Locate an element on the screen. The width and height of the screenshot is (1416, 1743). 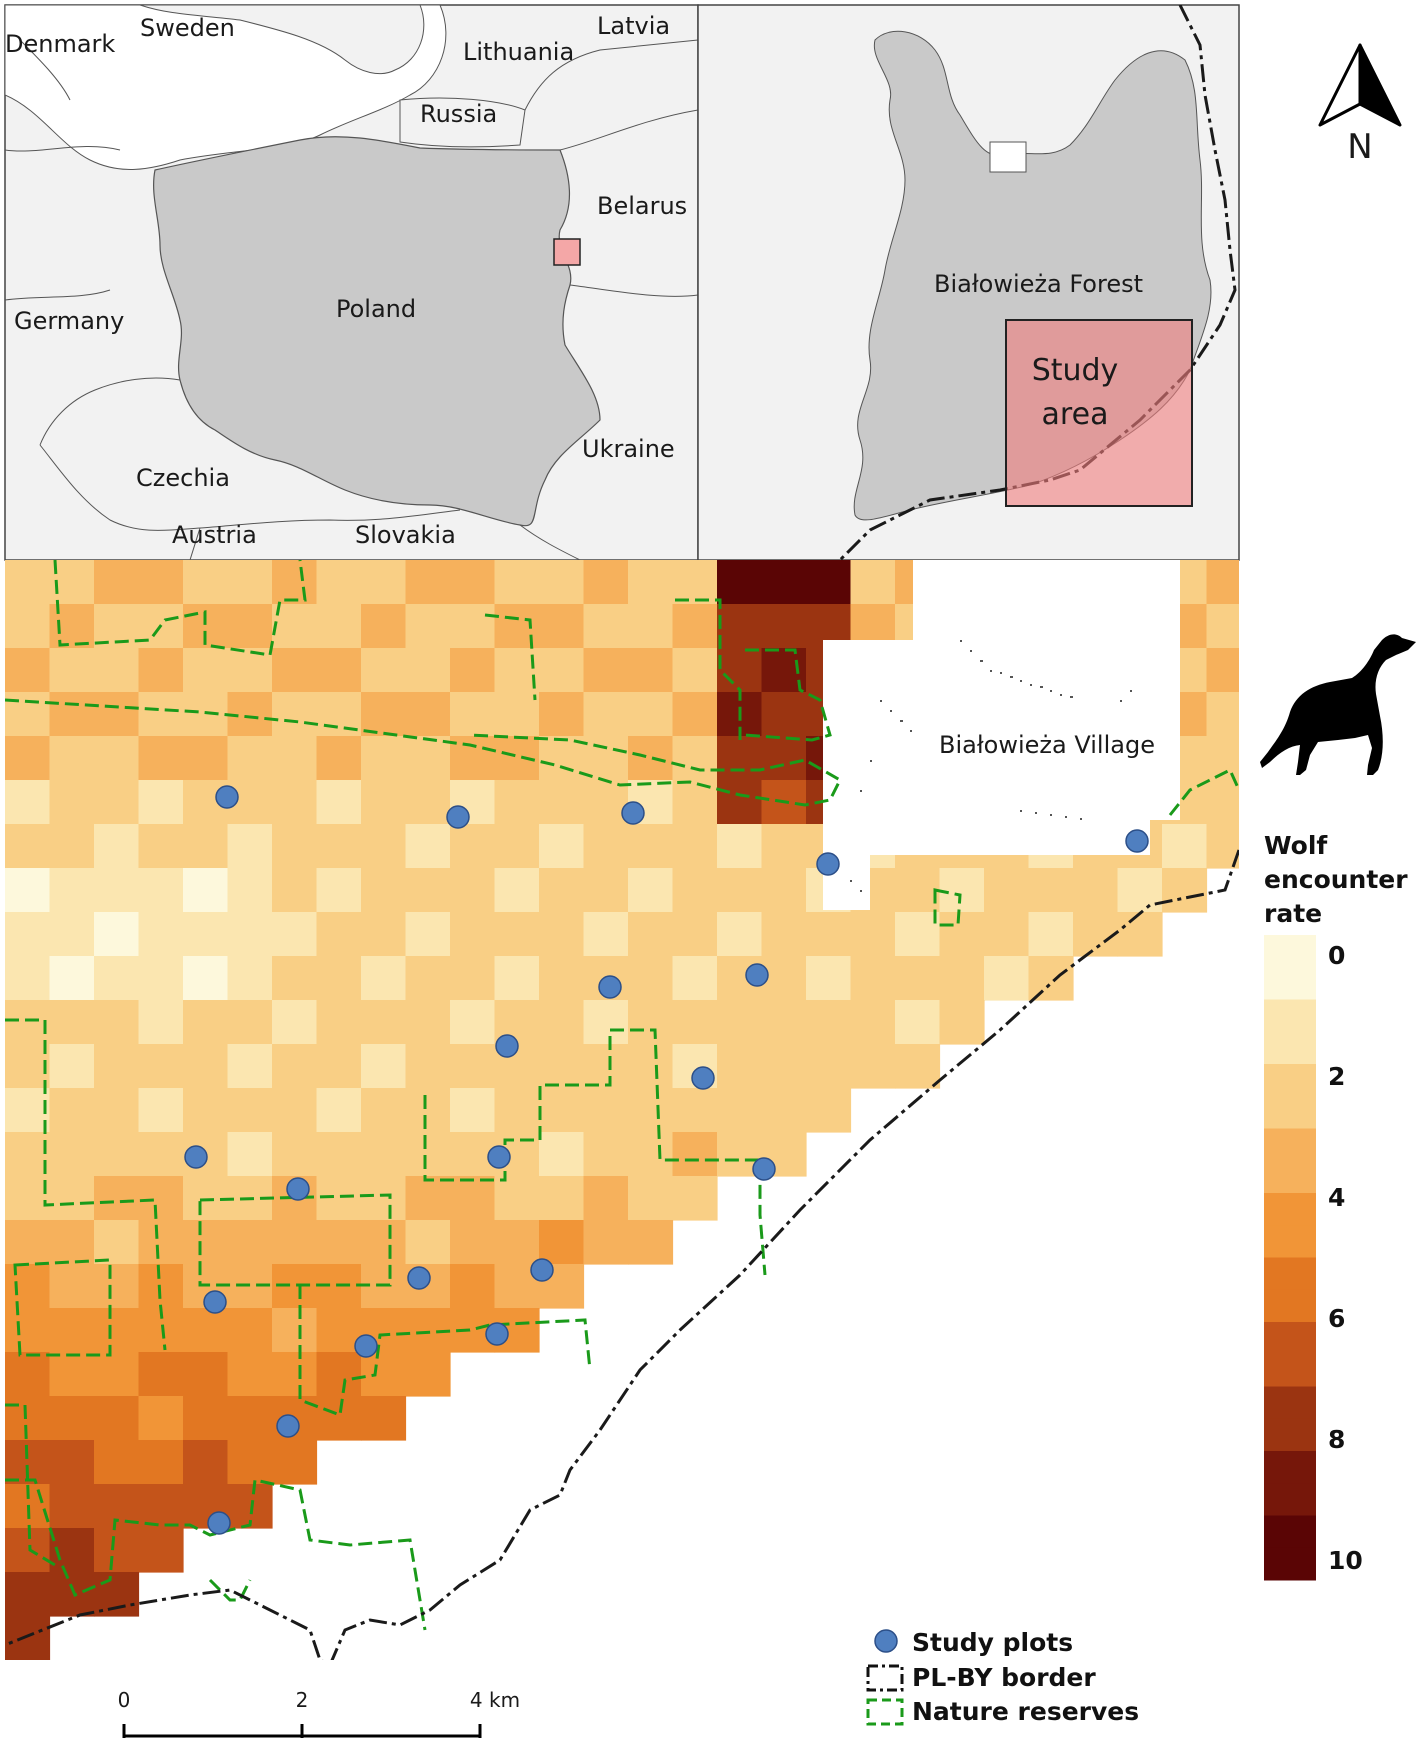
label-denmark: Denmark is located at coordinates (60, 44).